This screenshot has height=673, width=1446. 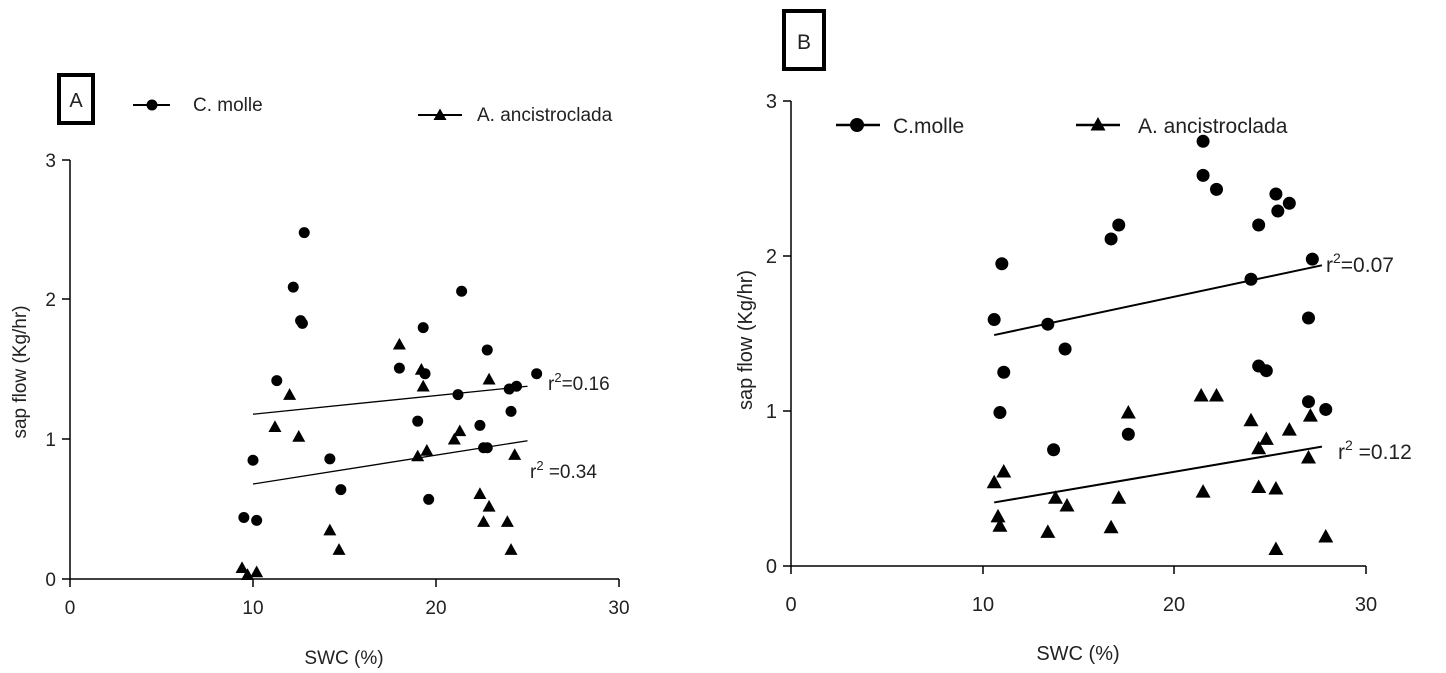 I want to click on chart-a-x-tick-label: 30, so click(x=618, y=608).